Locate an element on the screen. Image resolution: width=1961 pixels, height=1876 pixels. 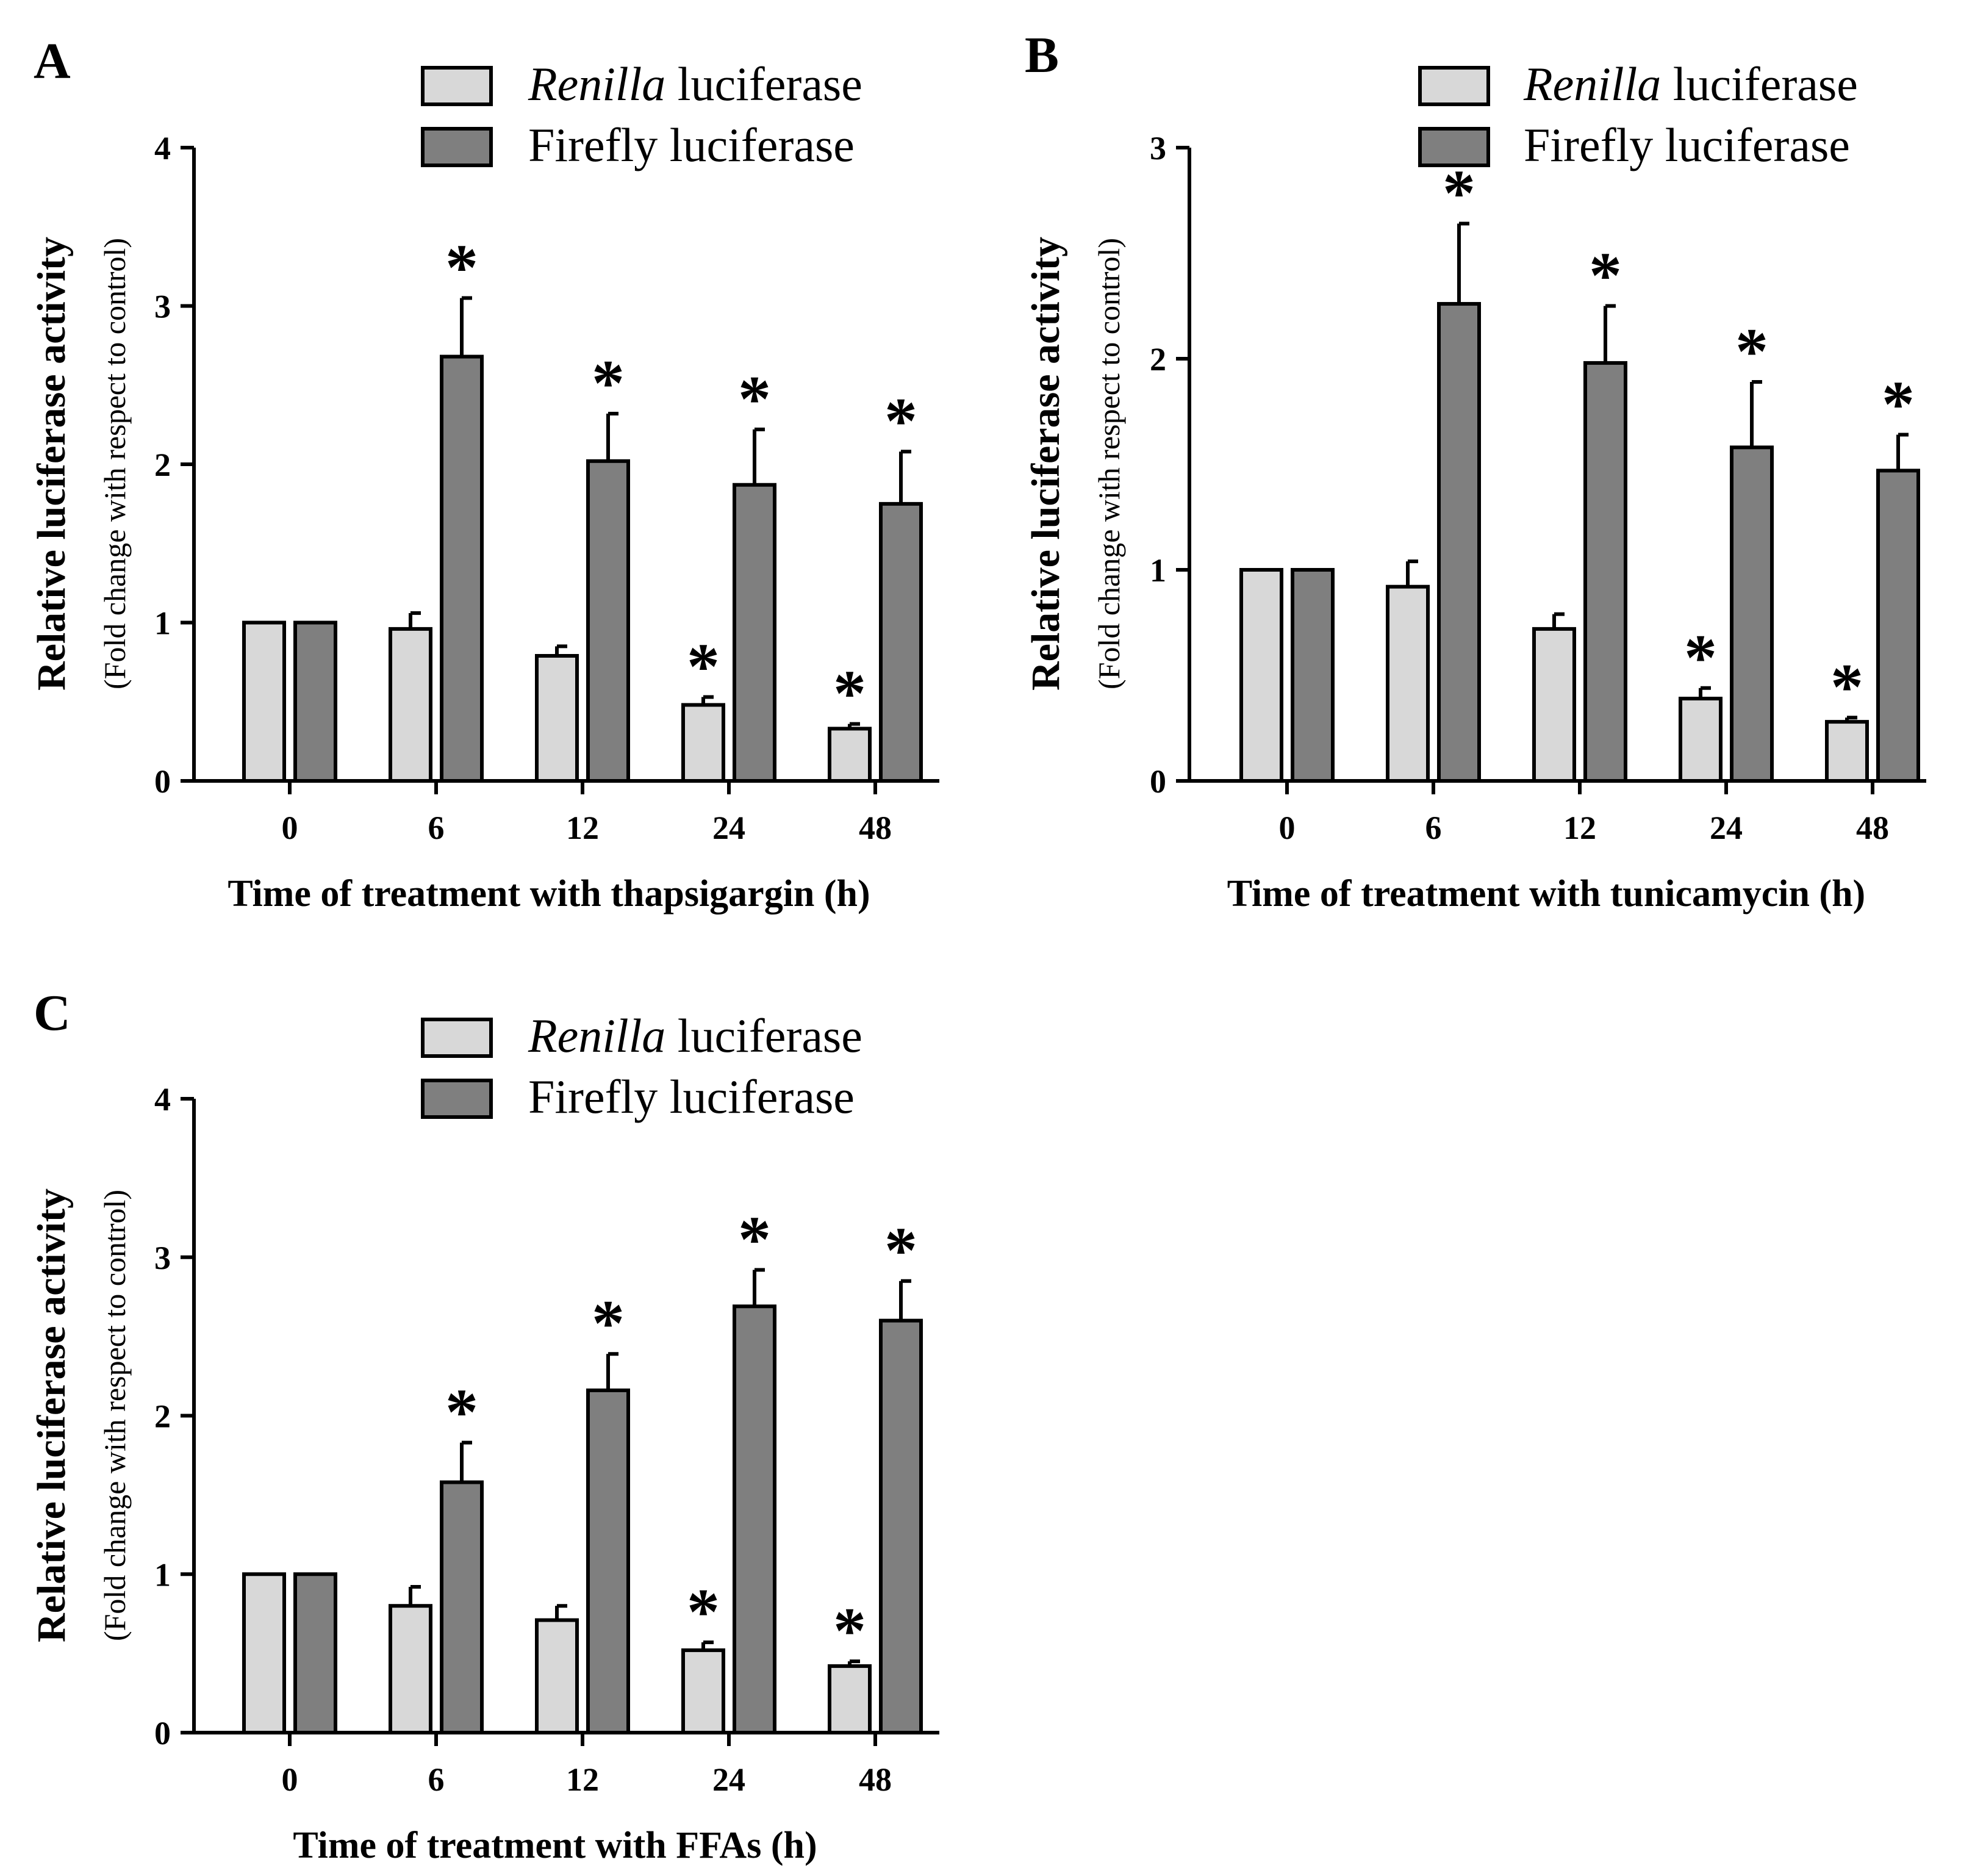
y-tick-label: 2 is located at coordinates (162, 1417).